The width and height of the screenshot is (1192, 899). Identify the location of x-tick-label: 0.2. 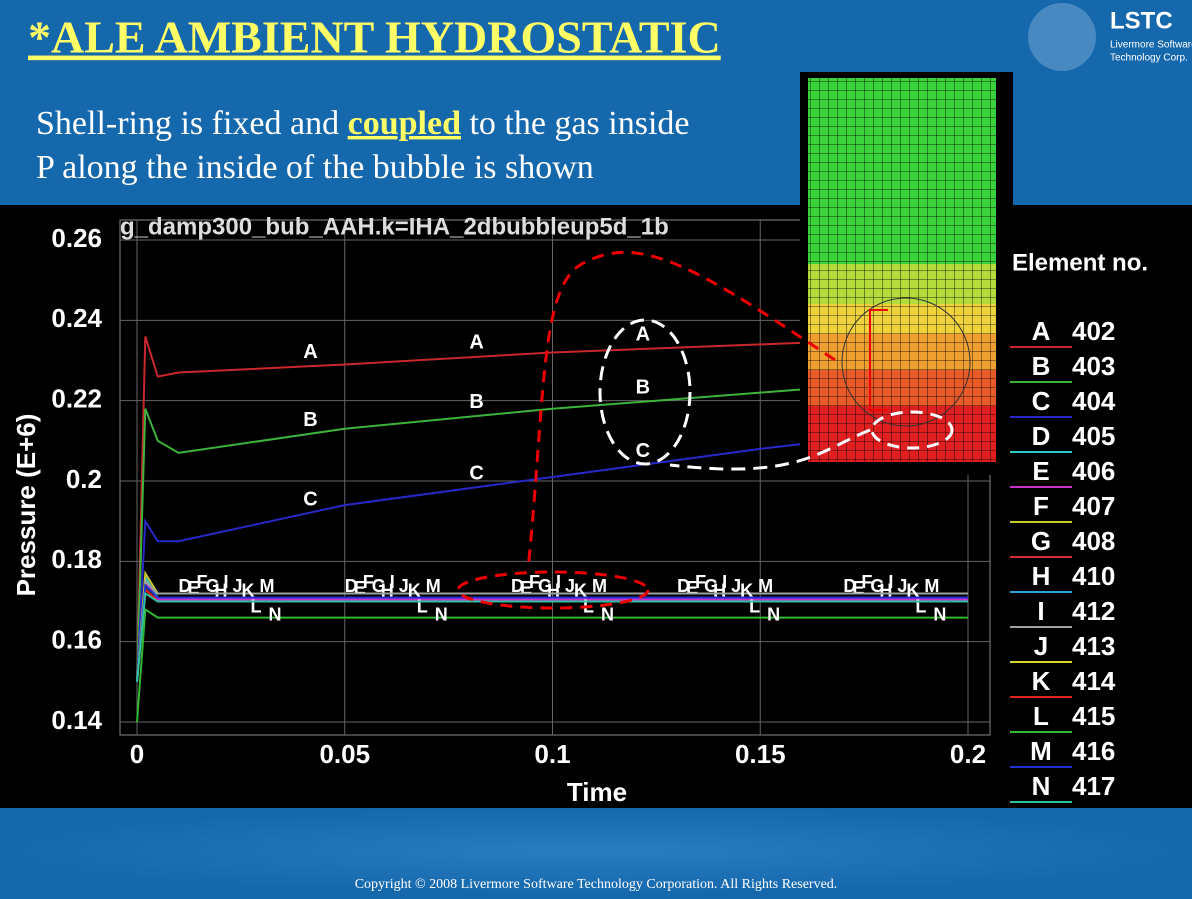
(968, 754).